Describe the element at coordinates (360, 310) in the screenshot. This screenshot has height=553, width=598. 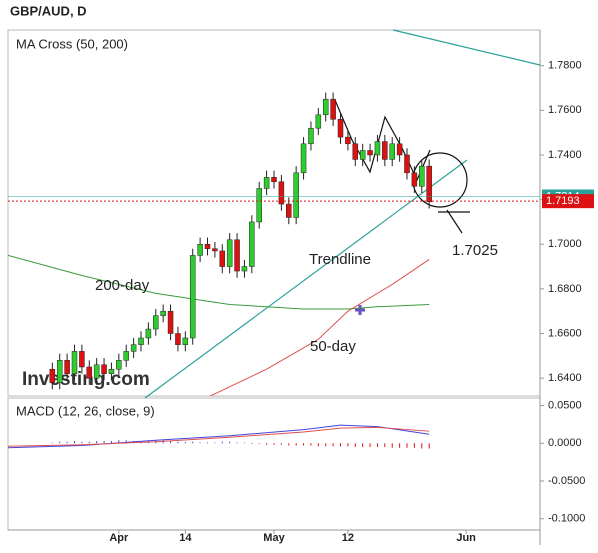
I see `cross-marker` at that location.